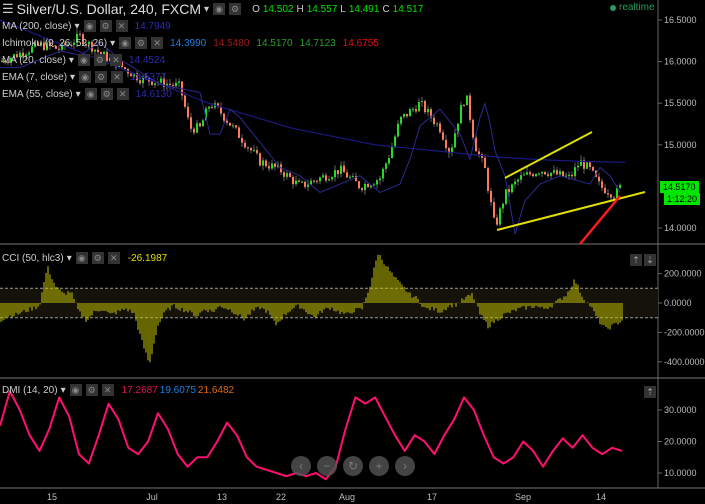 The image size is (705, 504). What do you see at coordinates (680, 62) in the screenshot?
I see `y-tick-label: 16.0000` at bounding box center [680, 62].